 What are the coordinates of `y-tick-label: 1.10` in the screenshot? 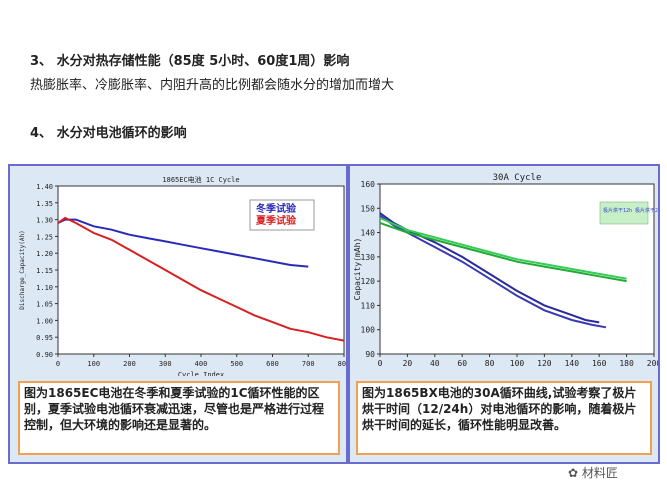 It's located at (44, 288).